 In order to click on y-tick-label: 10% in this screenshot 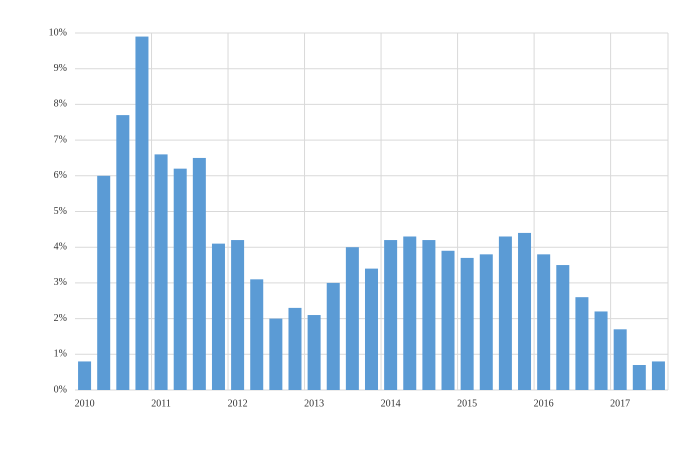, I will do `click(58, 32)`.